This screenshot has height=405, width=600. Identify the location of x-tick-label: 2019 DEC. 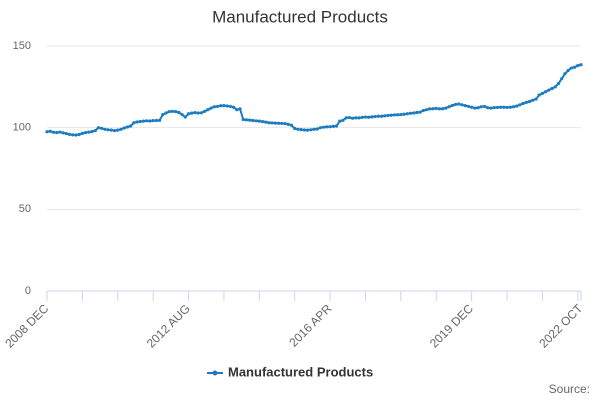
(451, 325).